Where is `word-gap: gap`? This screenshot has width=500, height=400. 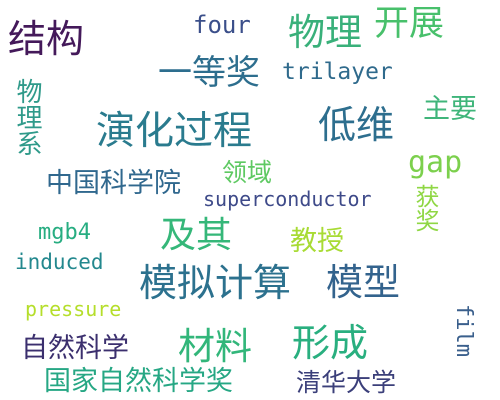
word-gap: gap is located at coordinates (435, 162).